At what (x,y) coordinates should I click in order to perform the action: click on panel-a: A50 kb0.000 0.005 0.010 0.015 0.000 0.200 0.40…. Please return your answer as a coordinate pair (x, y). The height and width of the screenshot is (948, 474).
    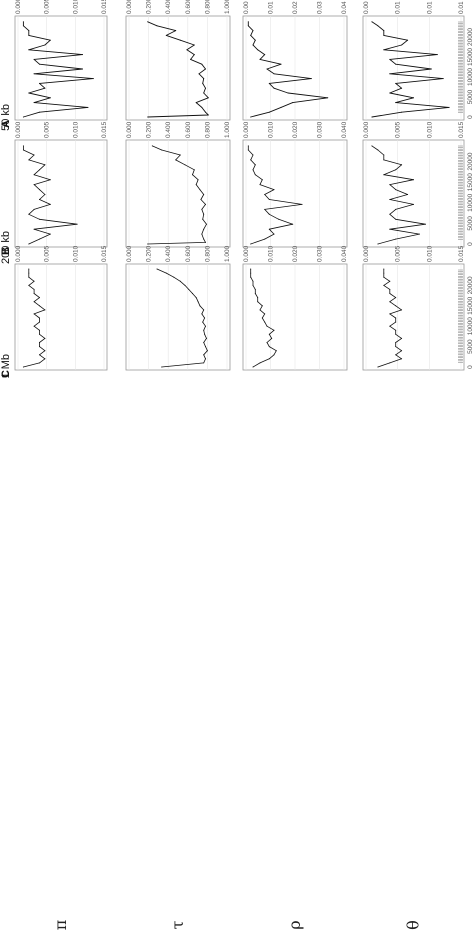
    Looking at the image, I should click on (237, 65).